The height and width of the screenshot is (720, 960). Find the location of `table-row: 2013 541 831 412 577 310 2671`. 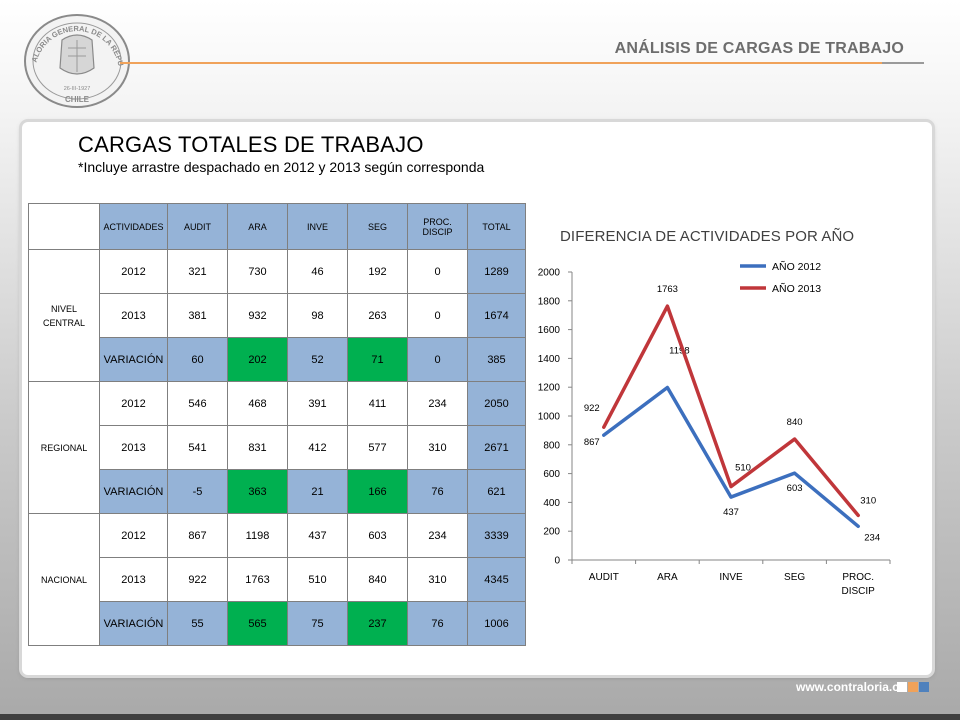

table-row: 2013 541 831 412 577 310 2671 is located at coordinates (277, 447).